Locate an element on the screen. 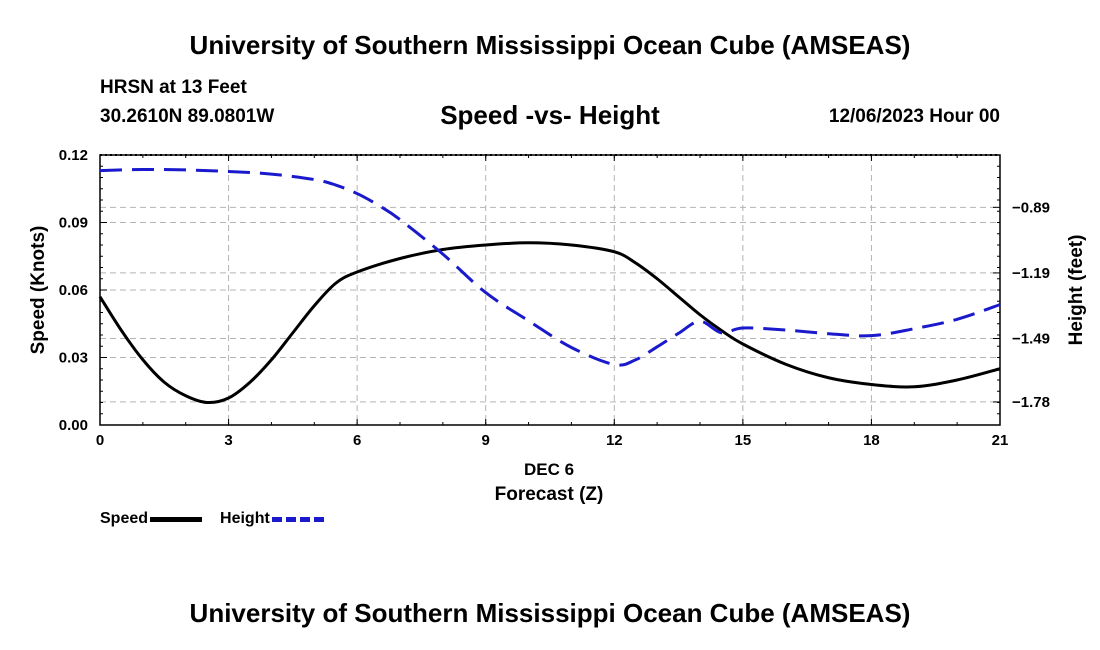  y-tick-label: 0.00 is located at coordinates (73, 425).